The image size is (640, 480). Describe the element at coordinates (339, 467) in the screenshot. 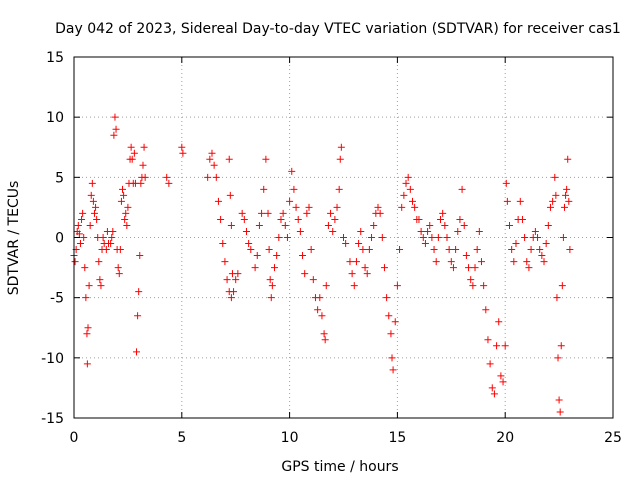

I see `x-axis-title: GPS time / hours` at that location.